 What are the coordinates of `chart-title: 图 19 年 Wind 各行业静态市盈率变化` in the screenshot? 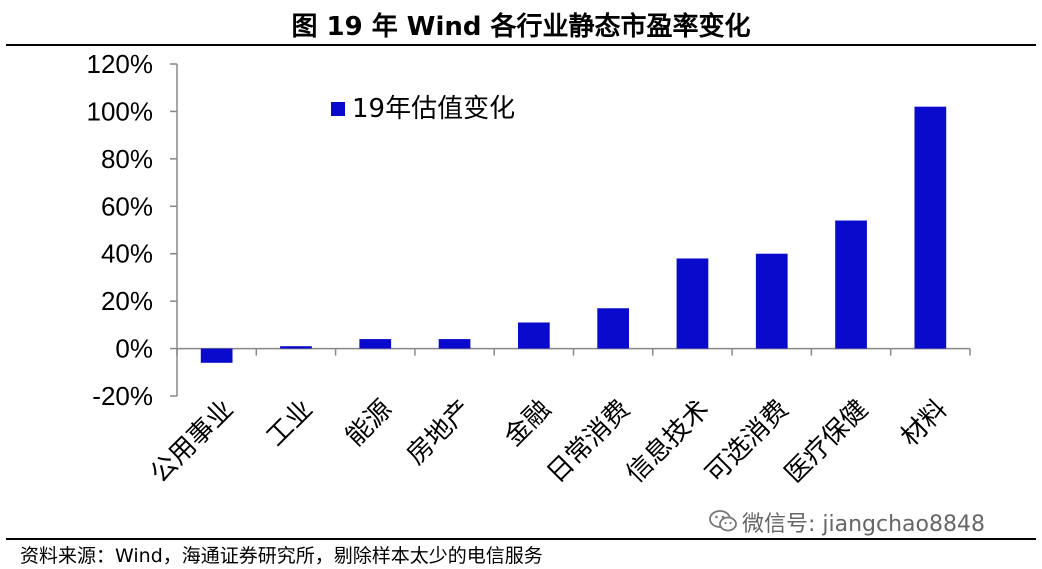 It's located at (521, 27).